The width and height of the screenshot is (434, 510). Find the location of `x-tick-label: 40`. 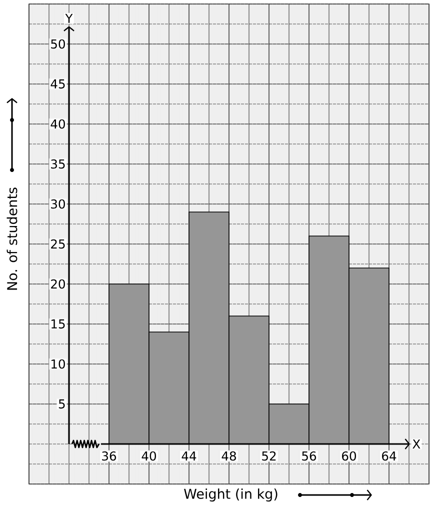

x-tick-label: 40 is located at coordinates (149, 456).